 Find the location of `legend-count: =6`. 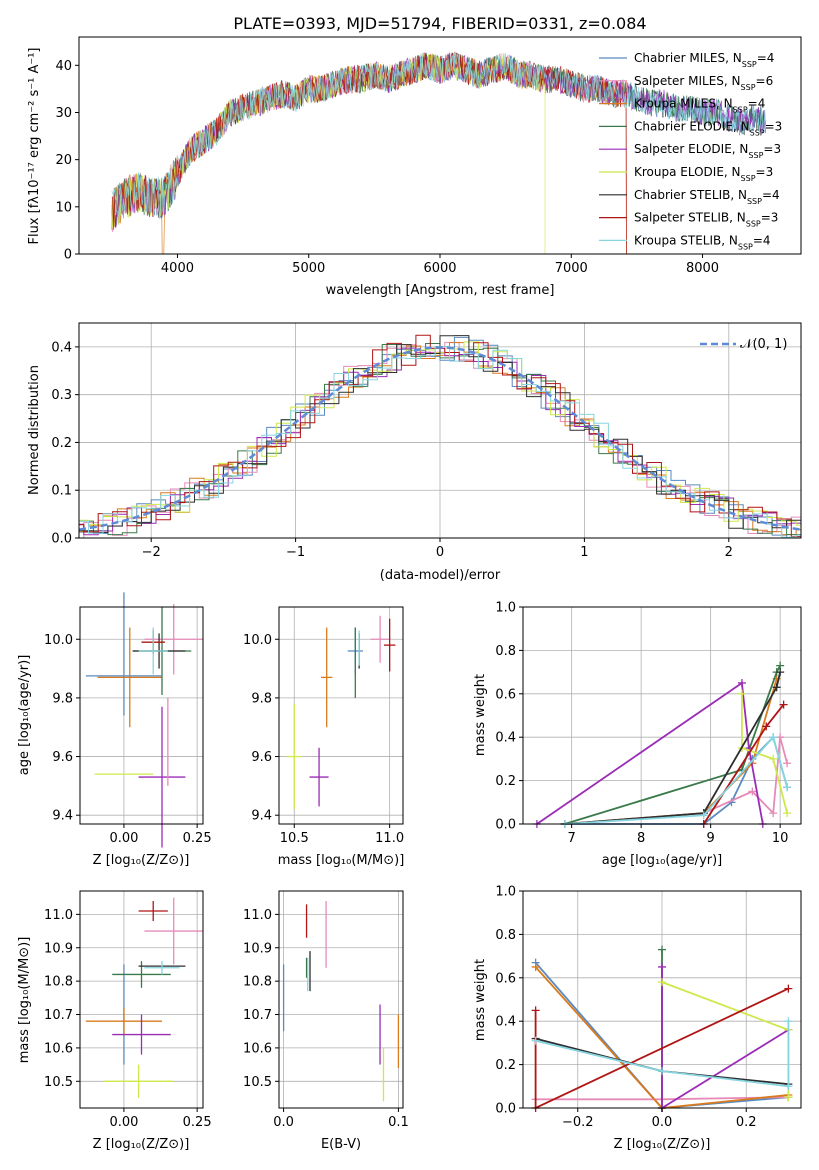

legend-count: =6 is located at coordinates (765, 81).